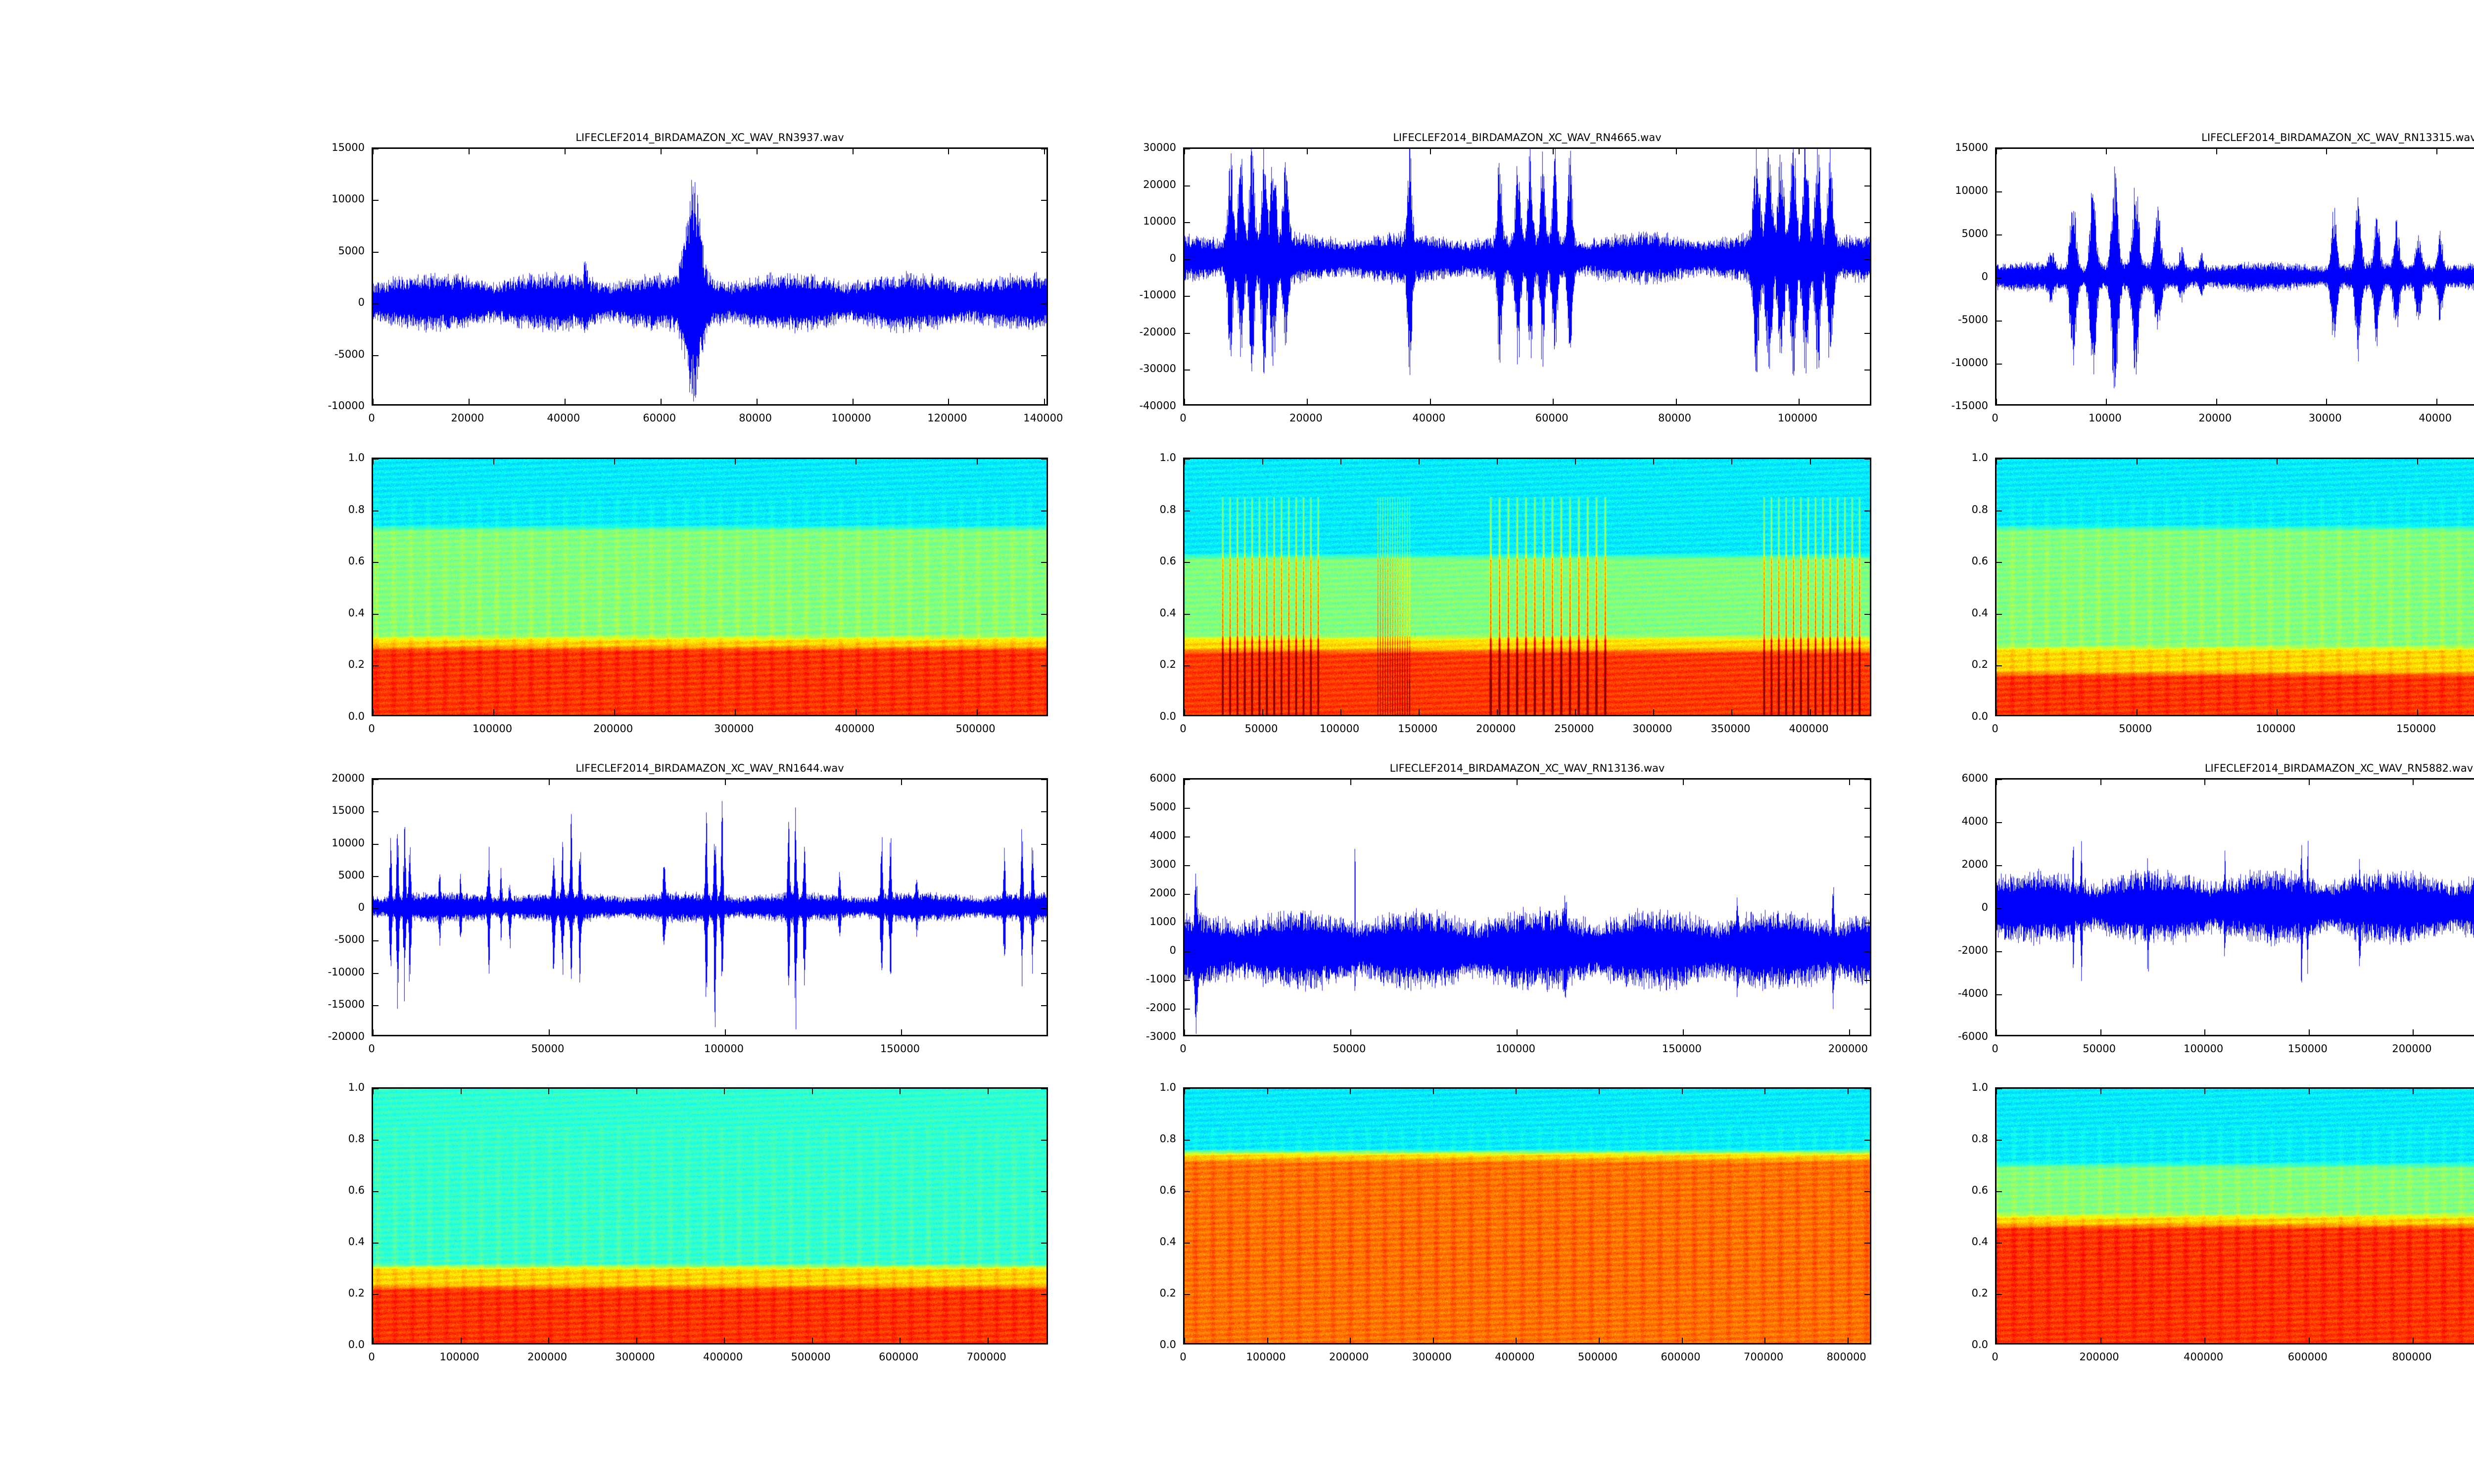 Image resolution: width=2474 pixels, height=1484 pixels. Describe the element at coordinates (349, 842) in the screenshot. I see `y-tick-label: 10000` at that location.